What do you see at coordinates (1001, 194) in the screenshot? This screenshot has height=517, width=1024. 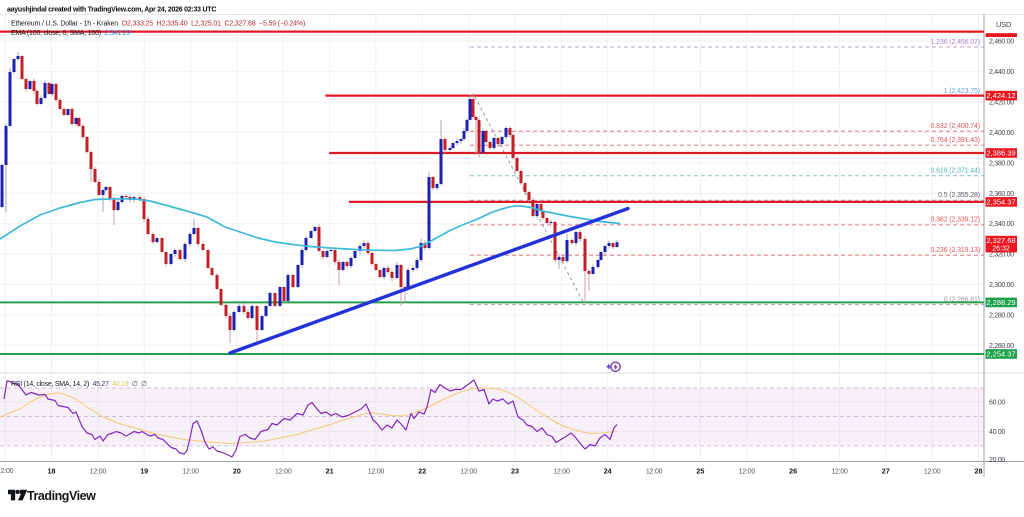 I see `svg-text: 2,360.00` at bounding box center [1001, 194].